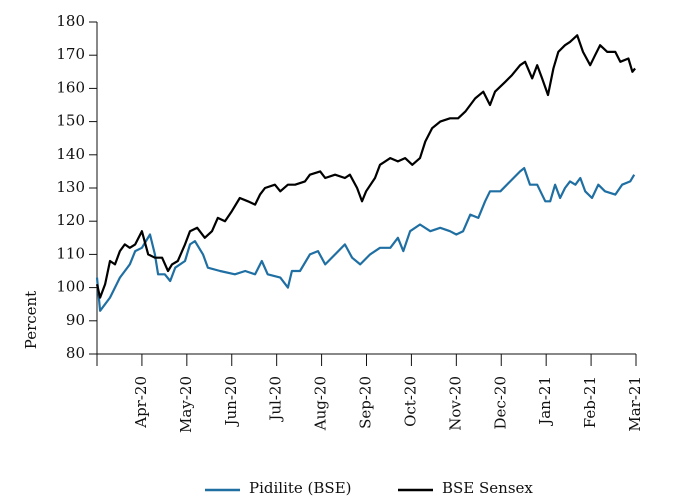 The height and width of the screenshot is (500, 677). I want to click on y-tick-label: 80, so click(75, 353).